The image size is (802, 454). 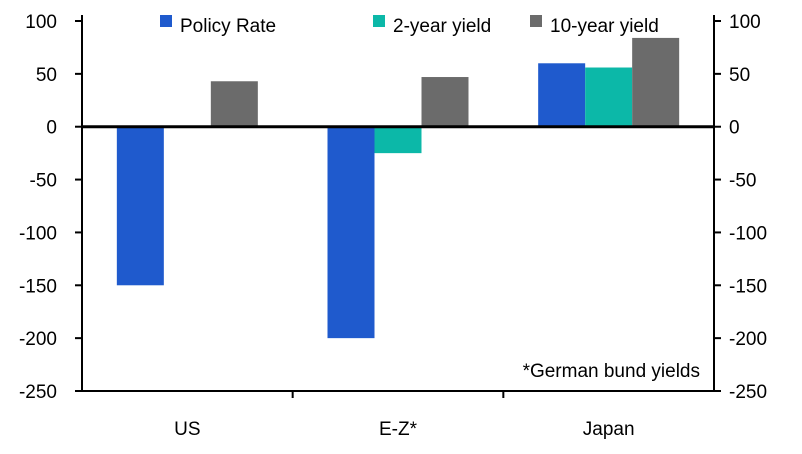 What do you see at coordinates (748, 286) in the screenshot?
I see `y-tick-label-right: -150` at bounding box center [748, 286].